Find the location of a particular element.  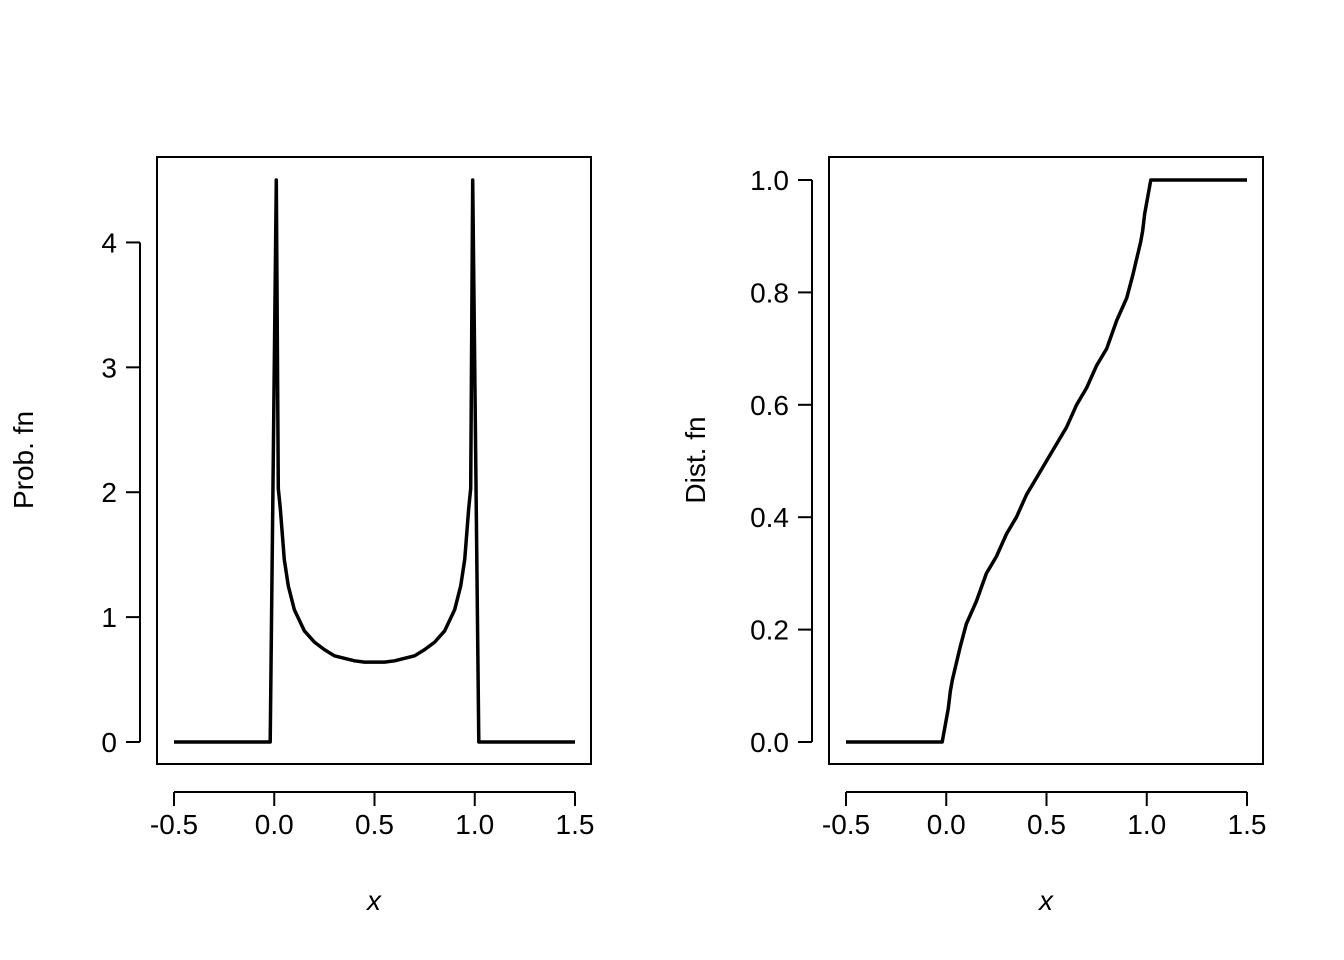

y-axis-title: Dist. fn is located at coordinates (695, 459).